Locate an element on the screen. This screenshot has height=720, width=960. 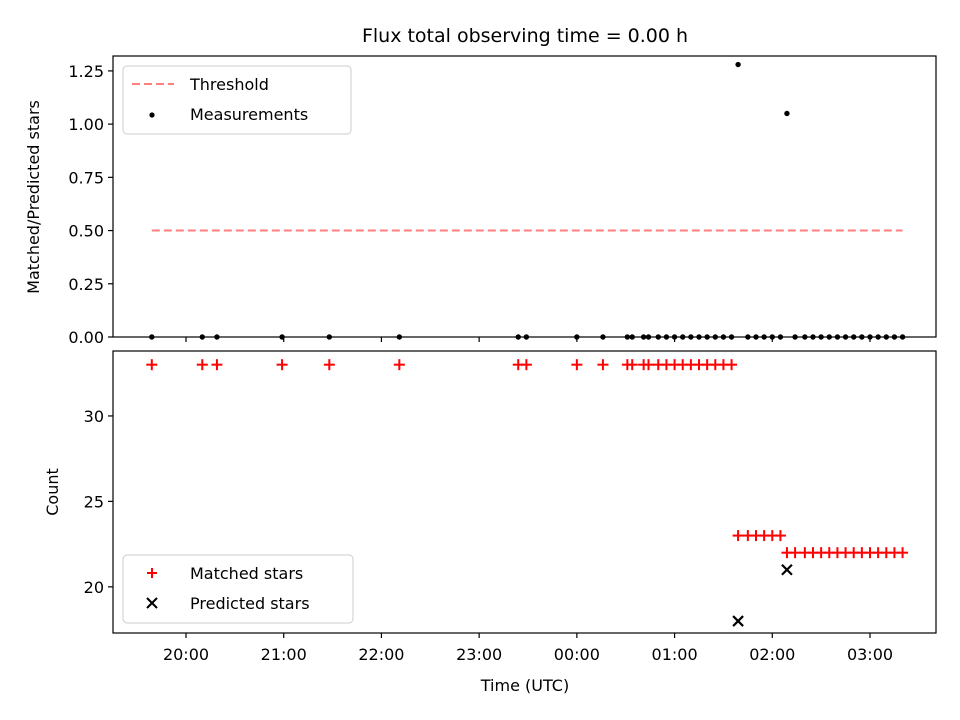
top-y-tick-label: 1.00 is located at coordinates (86, 124).